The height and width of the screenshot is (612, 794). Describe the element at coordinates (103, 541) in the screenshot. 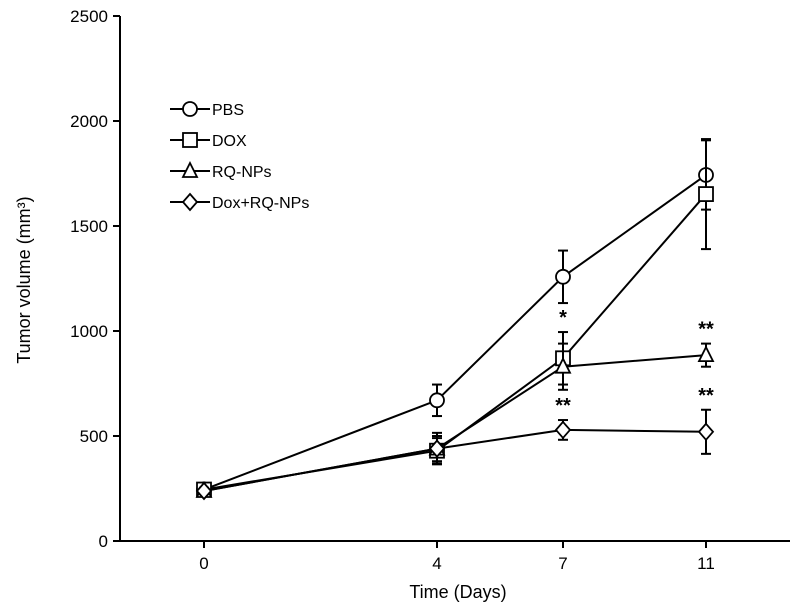

I see `y-tick-label: 0` at that location.